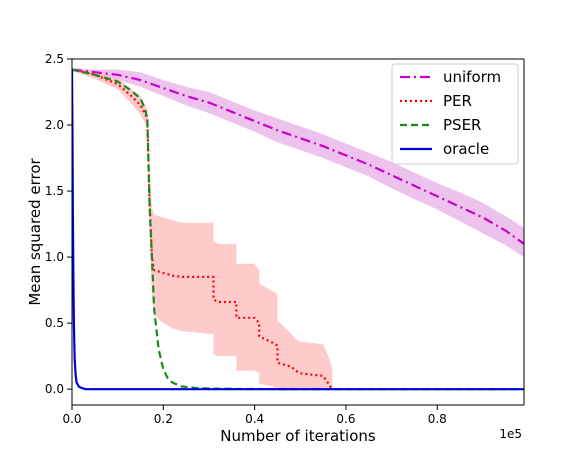 Image resolution: width=581 pixels, height=465 pixels. What do you see at coordinates (298, 436) in the screenshot?
I see `x-axis-label: Number of iterations` at bounding box center [298, 436].